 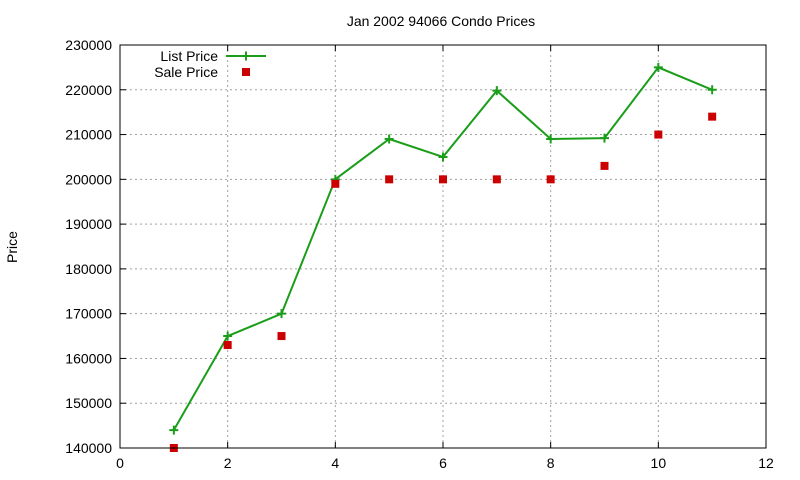 I want to click on y-tick-label: 200000, so click(x=88, y=179).